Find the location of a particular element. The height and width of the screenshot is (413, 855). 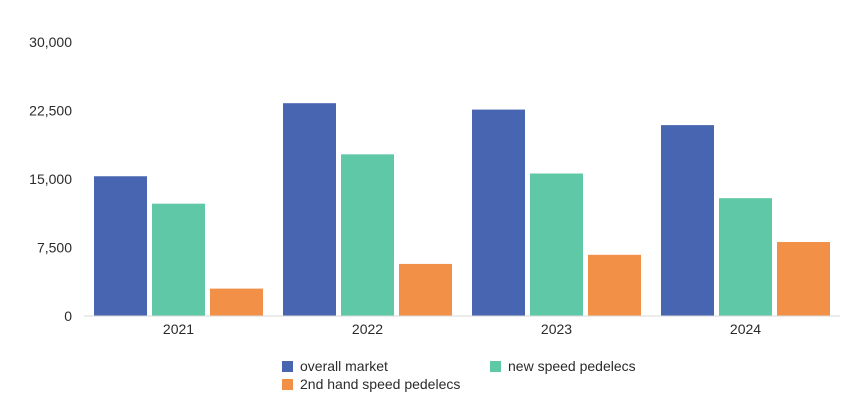

y-tick-label: 22,500 is located at coordinates (50, 111).